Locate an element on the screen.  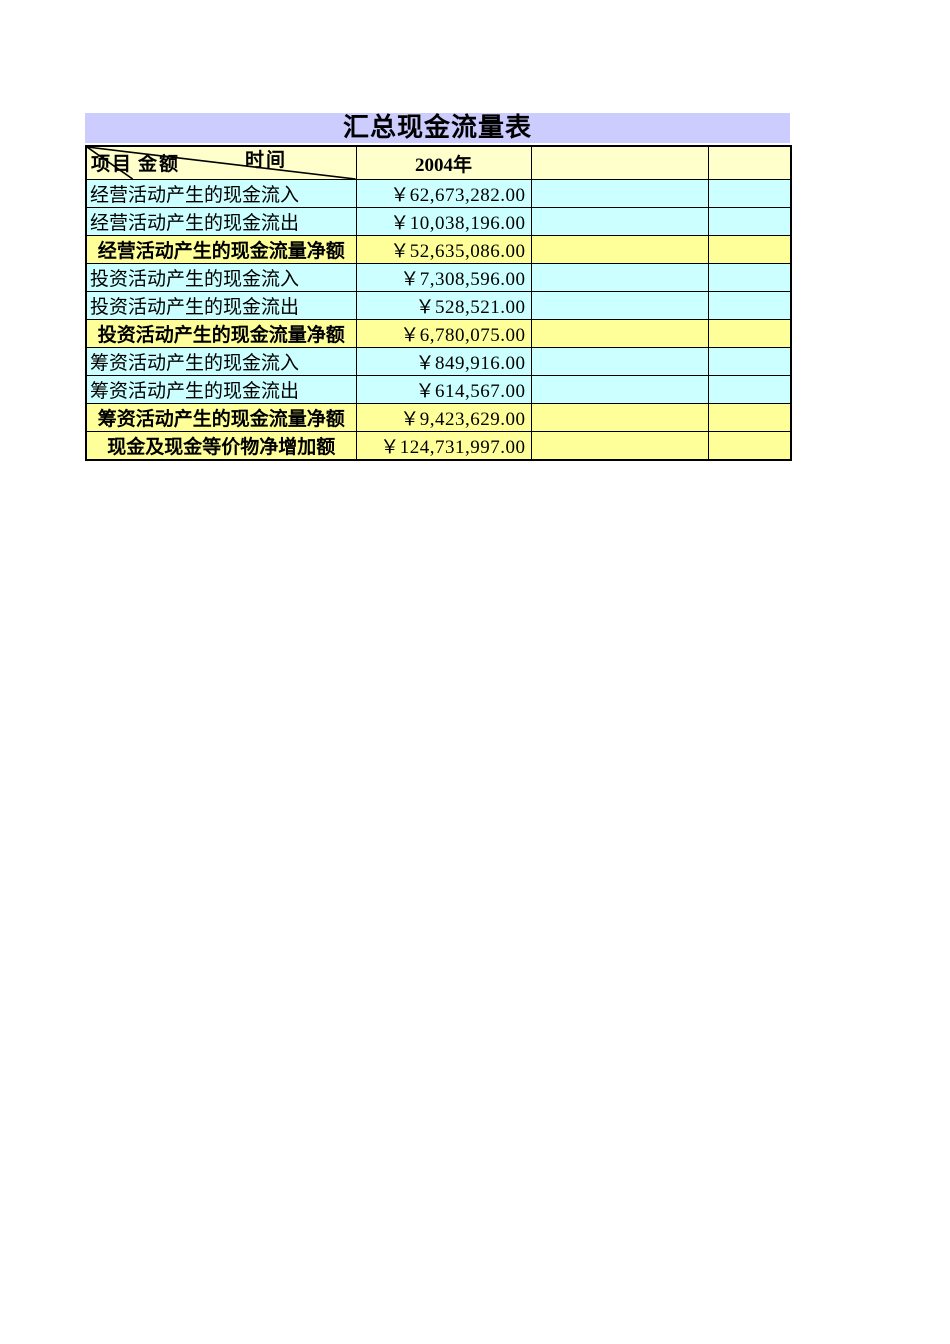
title-banner: 汇总现金流量表 is located at coordinates (437, 128).